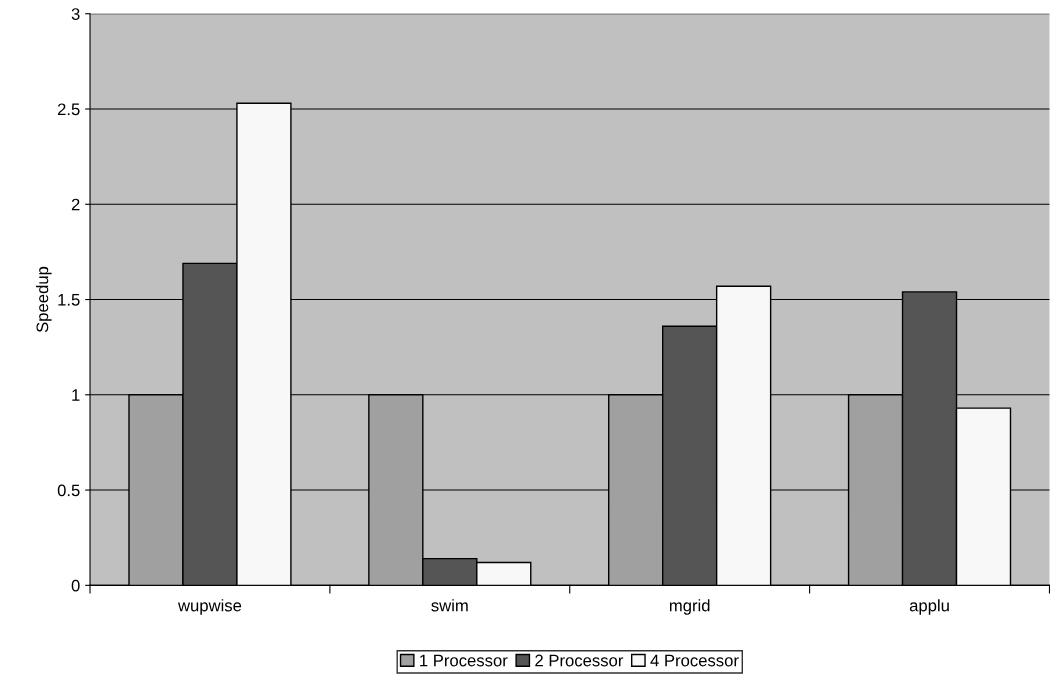 Image resolution: width=1059 pixels, height=687 pixels. What do you see at coordinates (579, 660) in the screenshot?
I see `legend-label: 2 Processor` at bounding box center [579, 660].